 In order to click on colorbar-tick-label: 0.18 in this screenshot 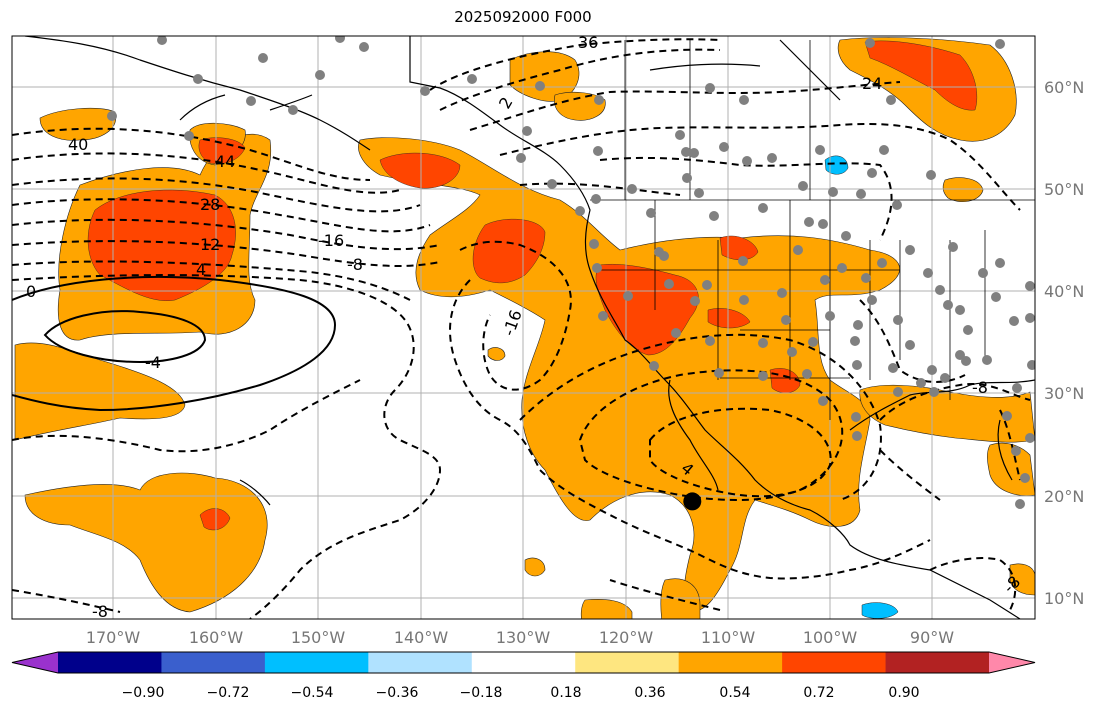, I will do `click(565, 693)`.